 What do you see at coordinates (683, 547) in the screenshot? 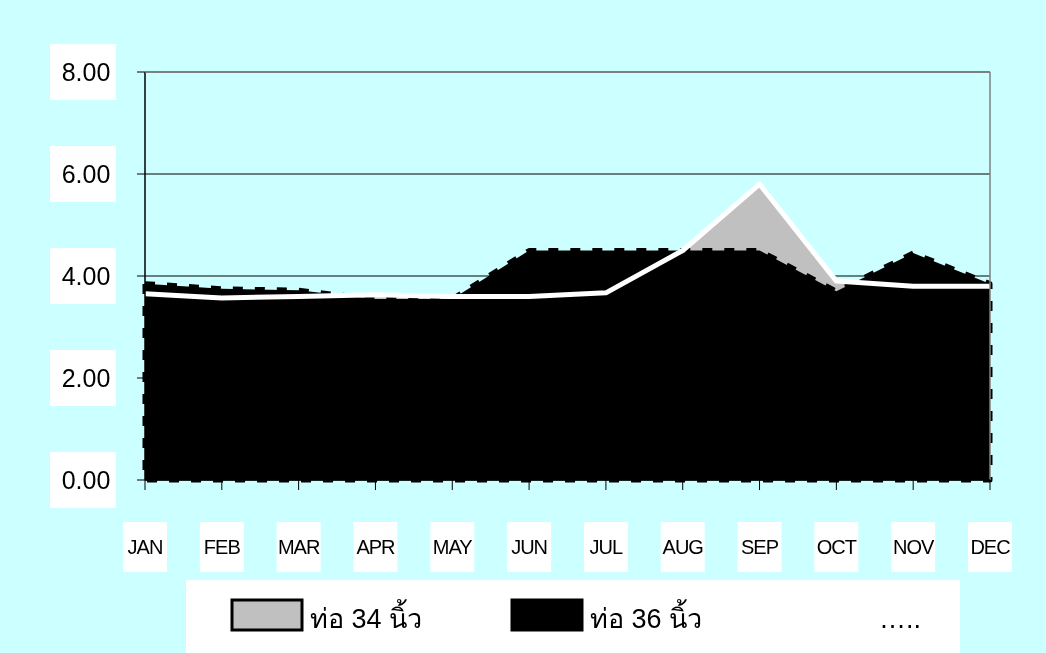
I see `x-tick-label: AUG` at bounding box center [683, 547].